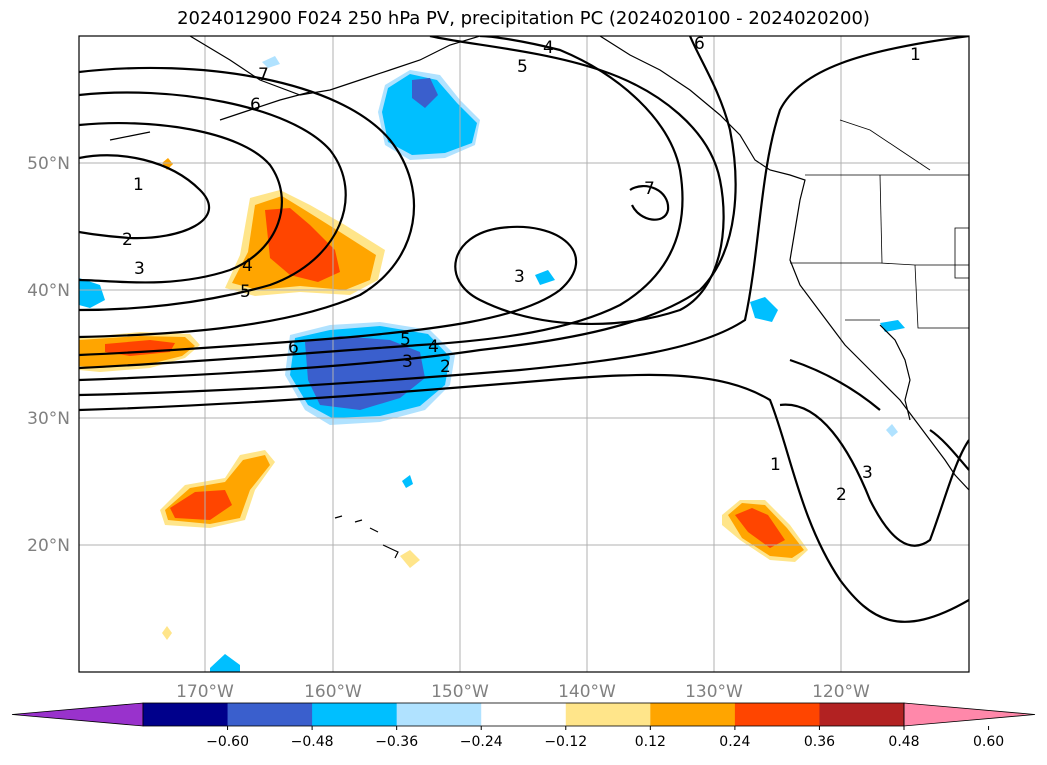 Image resolution: width=1047 pixels, height=765 pixels. I want to click on latitude-label: 20°N, so click(48, 546).